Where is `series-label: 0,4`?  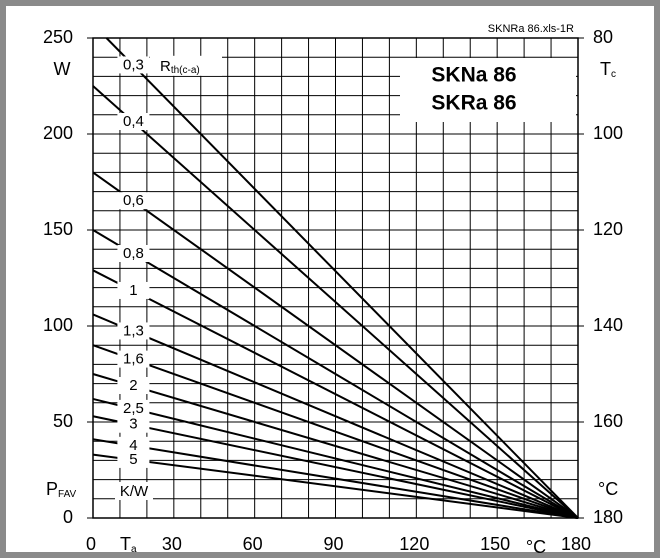
series-label: 0,4 is located at coordinates (133, 121).